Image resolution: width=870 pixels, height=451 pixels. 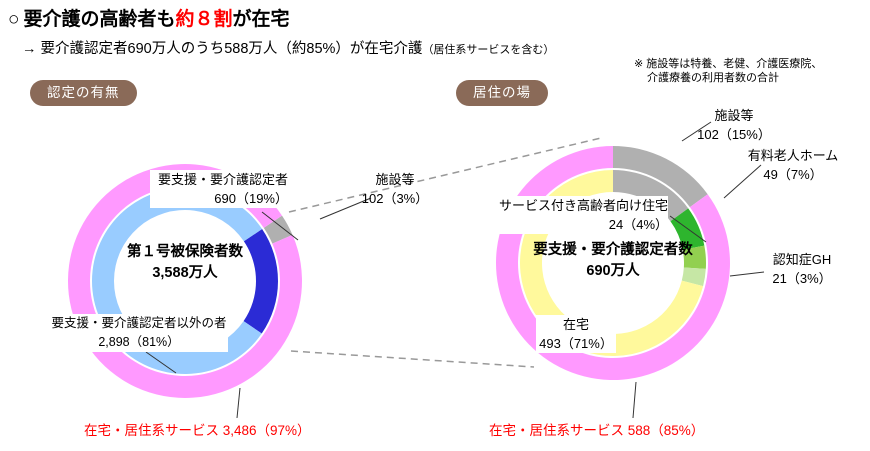 What do you see at coordinates (83, 93) in the screenshot?
I see `badge-certification-status: 認定の有無` at bounding box center [83, 93].